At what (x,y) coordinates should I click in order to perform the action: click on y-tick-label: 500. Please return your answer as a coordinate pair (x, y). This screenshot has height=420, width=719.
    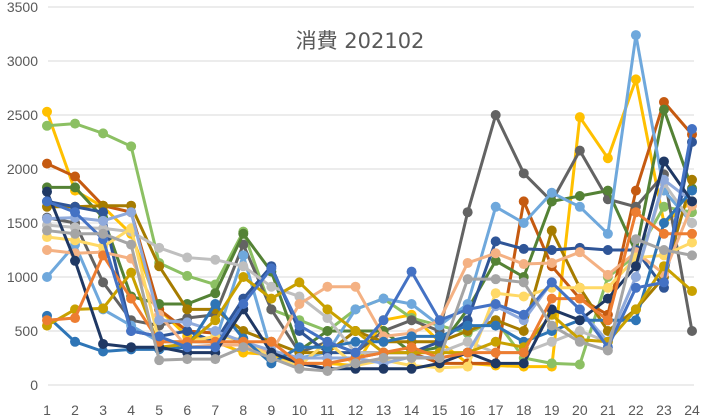
    Looking at the image, I should click on (27, 331).